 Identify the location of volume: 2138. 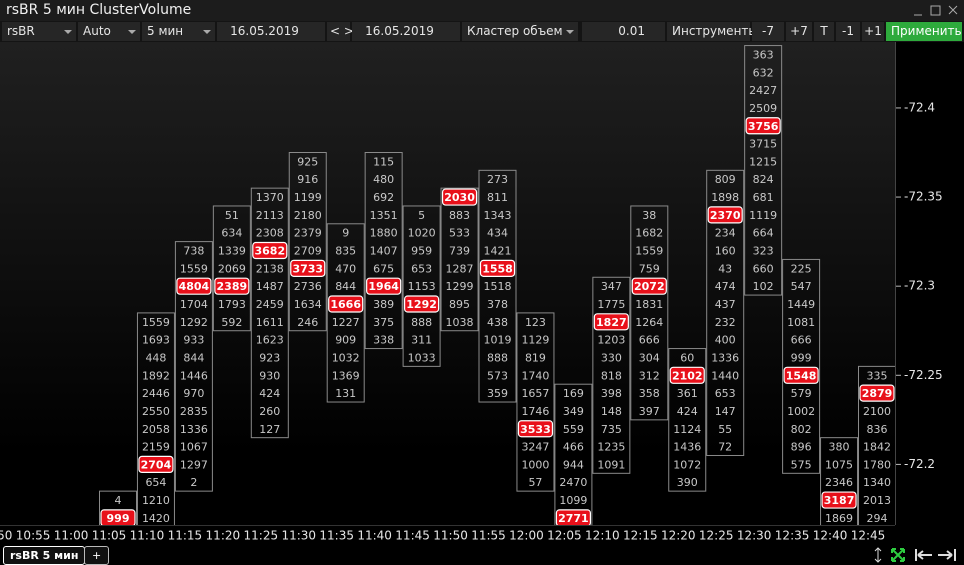
(270, 268).